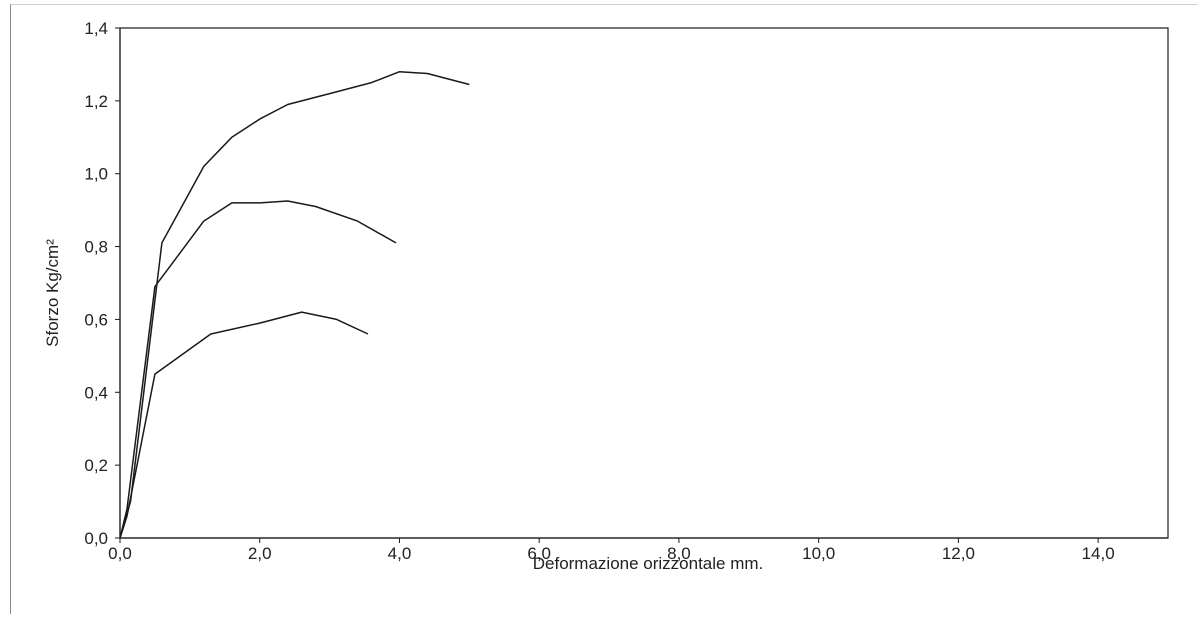 The height and width of the screenshot is (618, 1202). What do you see at coordinates (818, 553) in the screenshot?
I see `x-tick-label: 10,0` at bounding box center [818, 553].